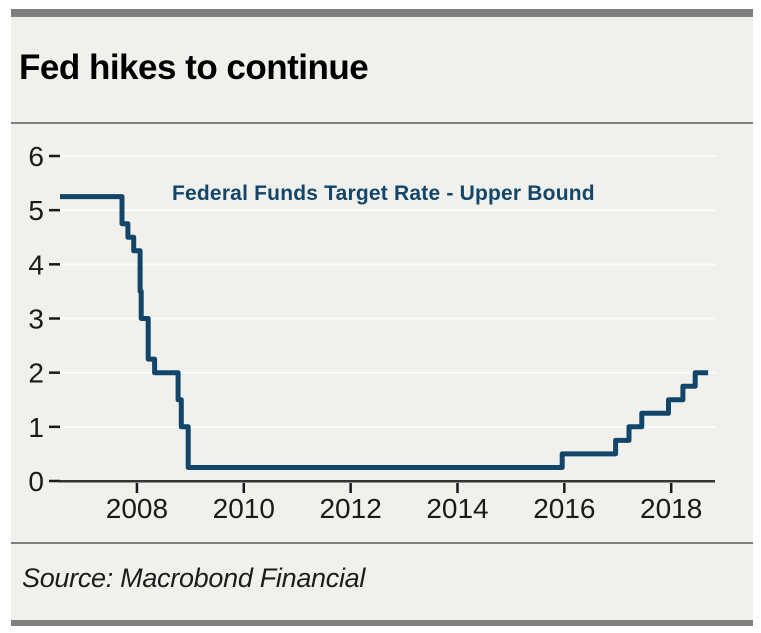 The height and width of the screenshot is (633, 761). What do you see at coordinates (36, 481) in the screenshot?
I see `y-tick-label-0: 0` at bounding box center [36, 481].